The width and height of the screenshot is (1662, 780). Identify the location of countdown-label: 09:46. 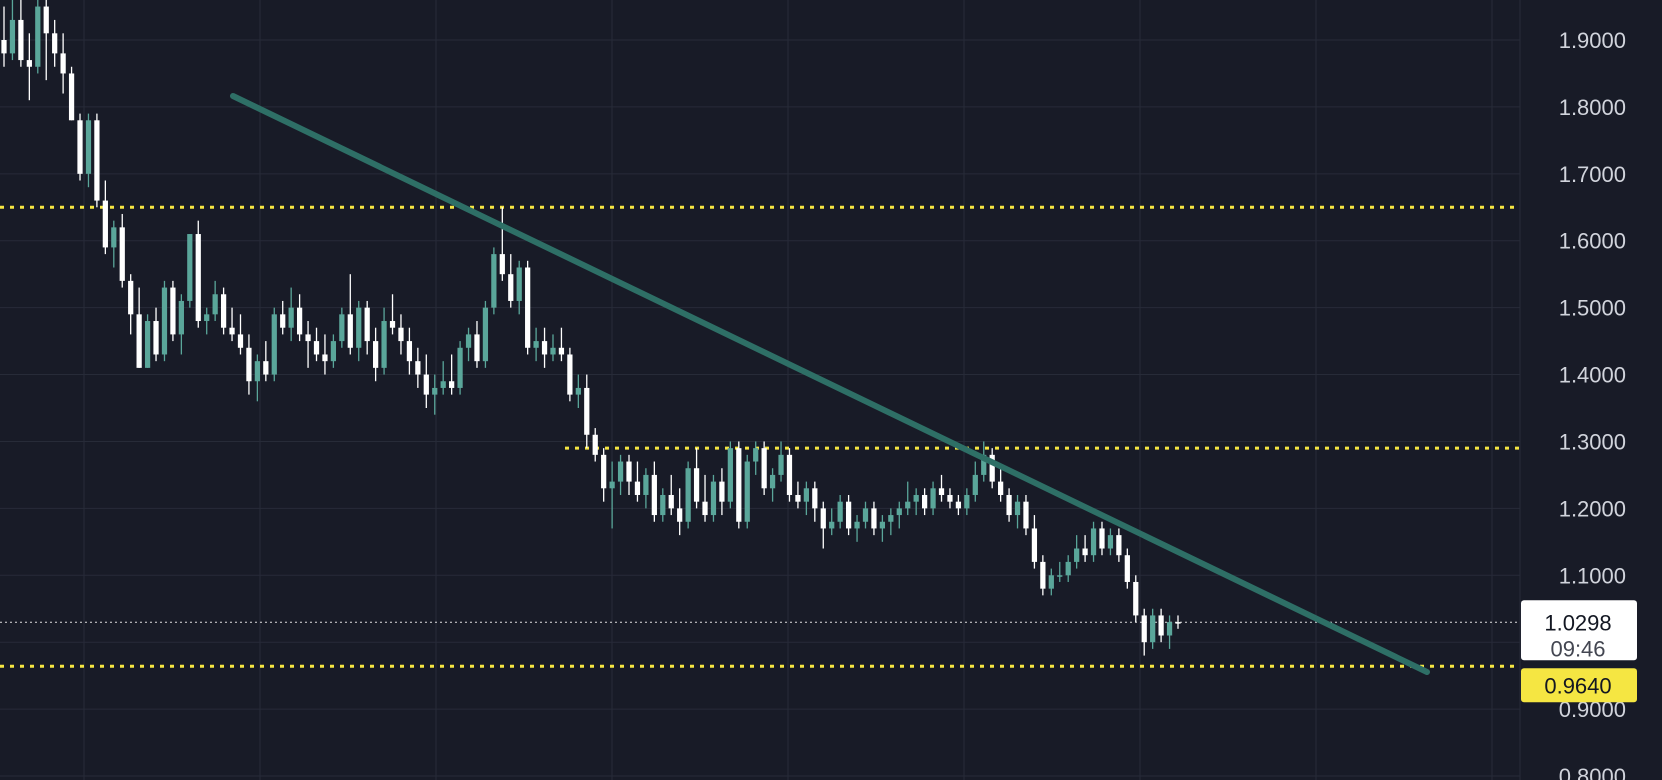
(1577, 648).